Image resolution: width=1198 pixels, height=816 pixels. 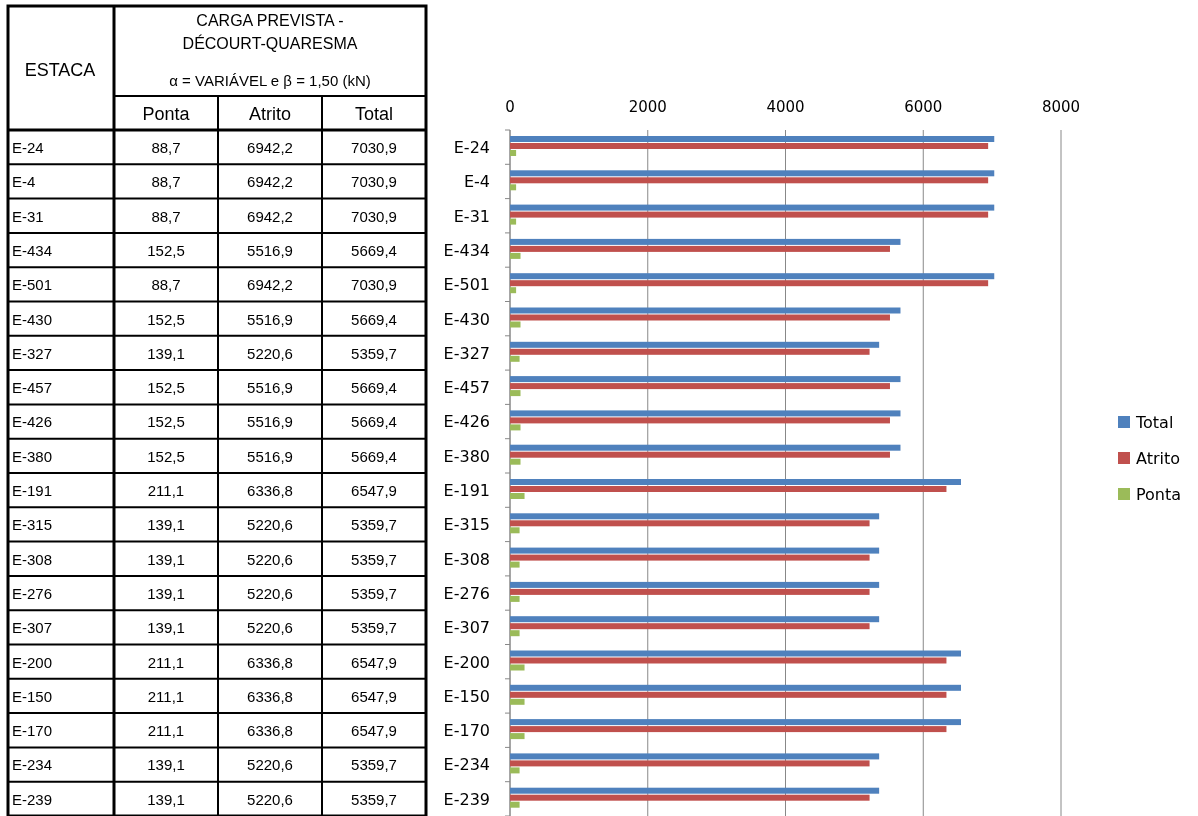 What do you see at coordinates (32, 319) in the screenshot?
I see `category-label: E-430` at bounding box center [32, 319].